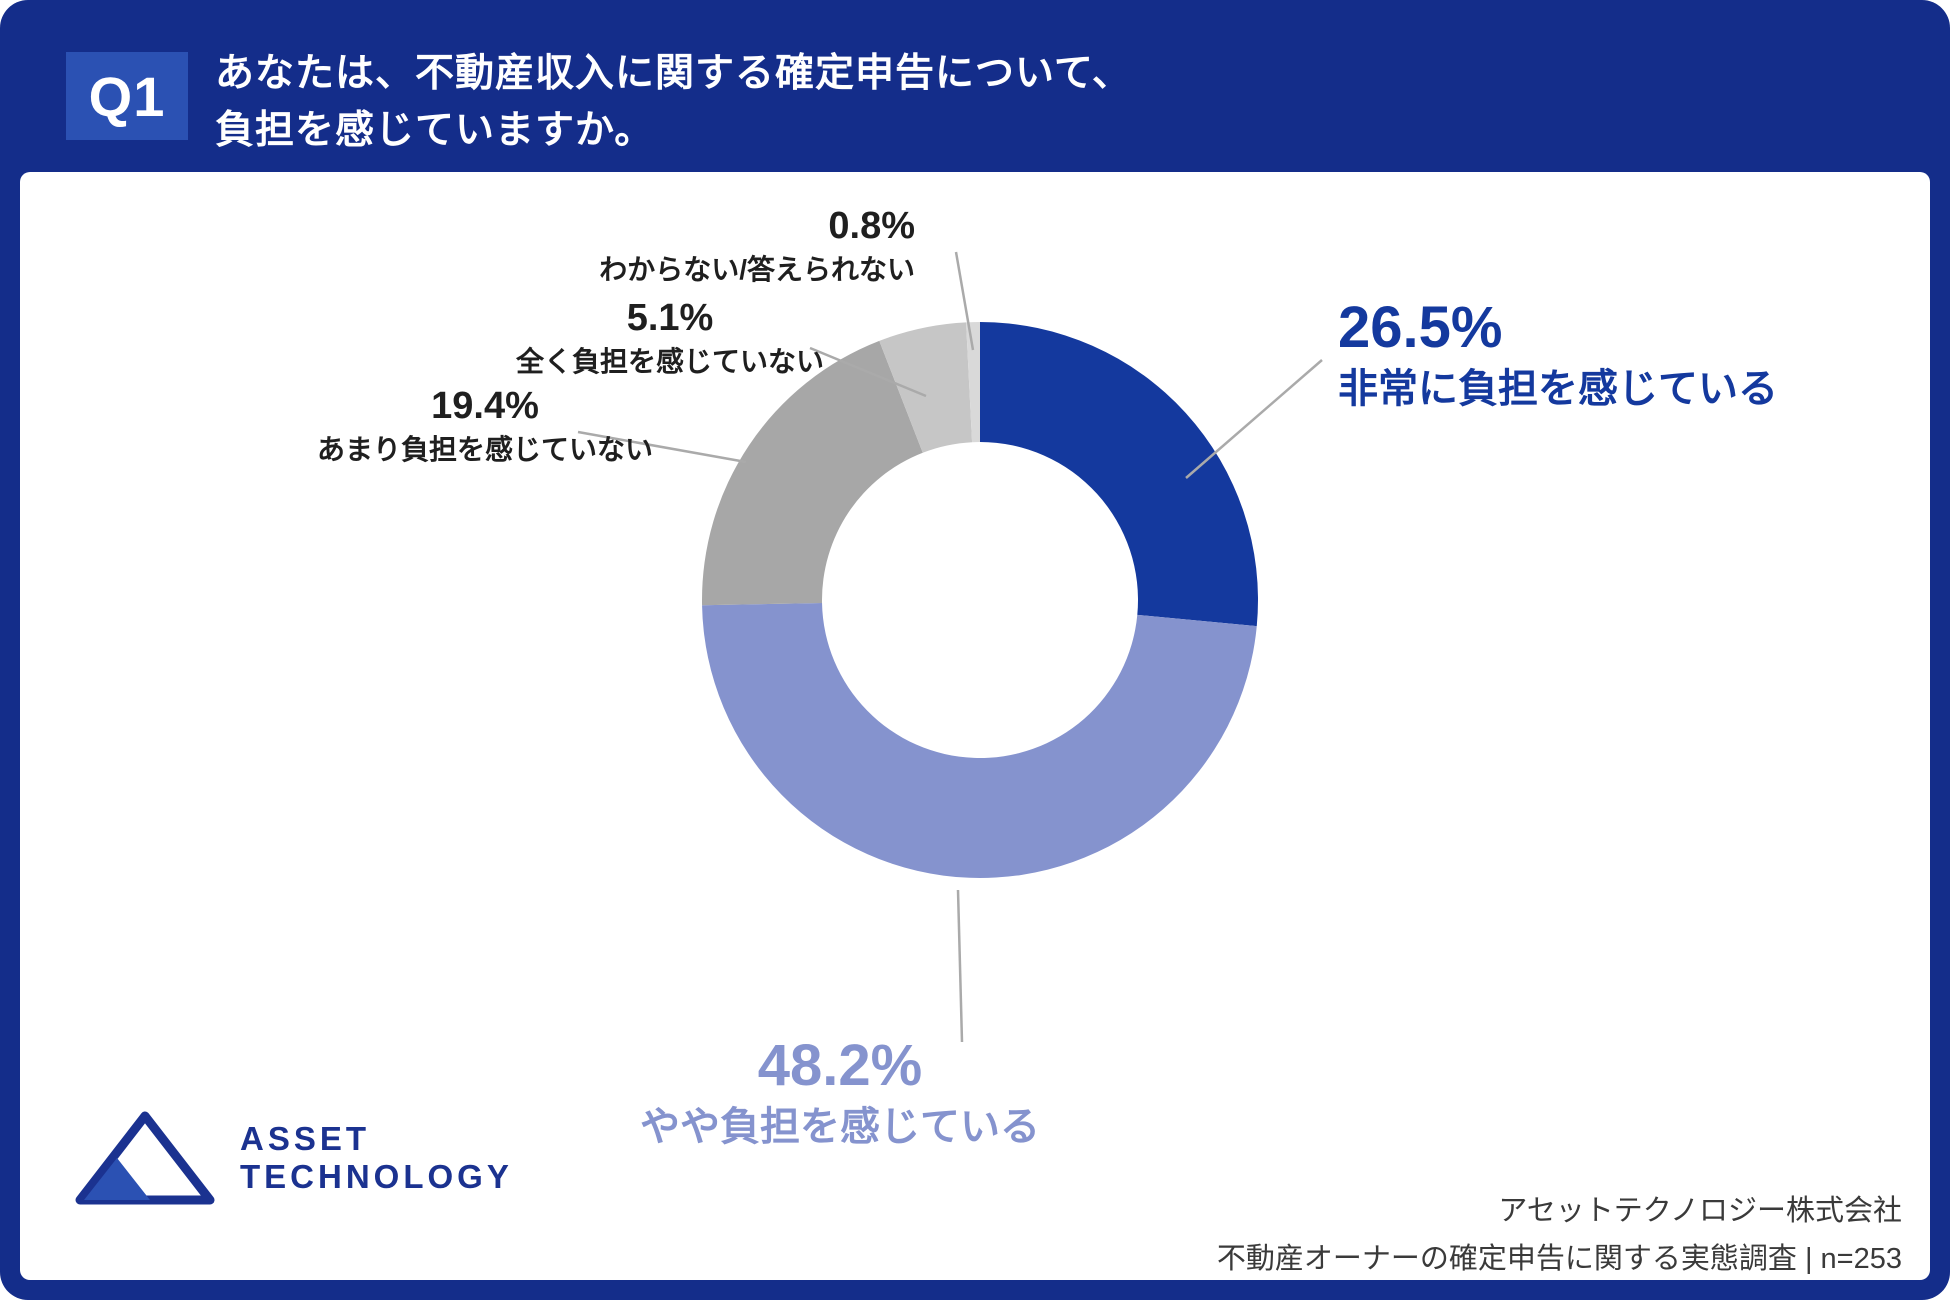 This screenshot has height=1300, width=1950. Describe the element at coordinates (1700, 1211) in the screenshot. I see `company-name: アセットテクノロジー株式会社` at that location.